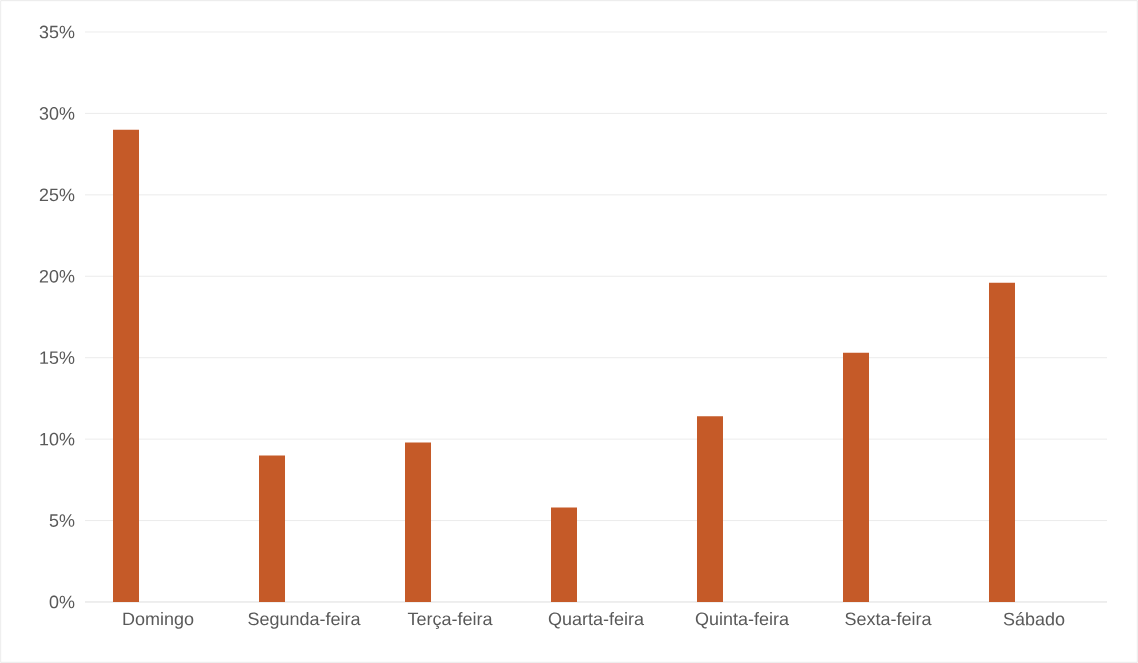 This screenshot has height=663, width=1138. What do you see at coordinates (158, 620) in the screenshot?
I see `x-tick-label: Domingo` at bounding box center [158, 620].